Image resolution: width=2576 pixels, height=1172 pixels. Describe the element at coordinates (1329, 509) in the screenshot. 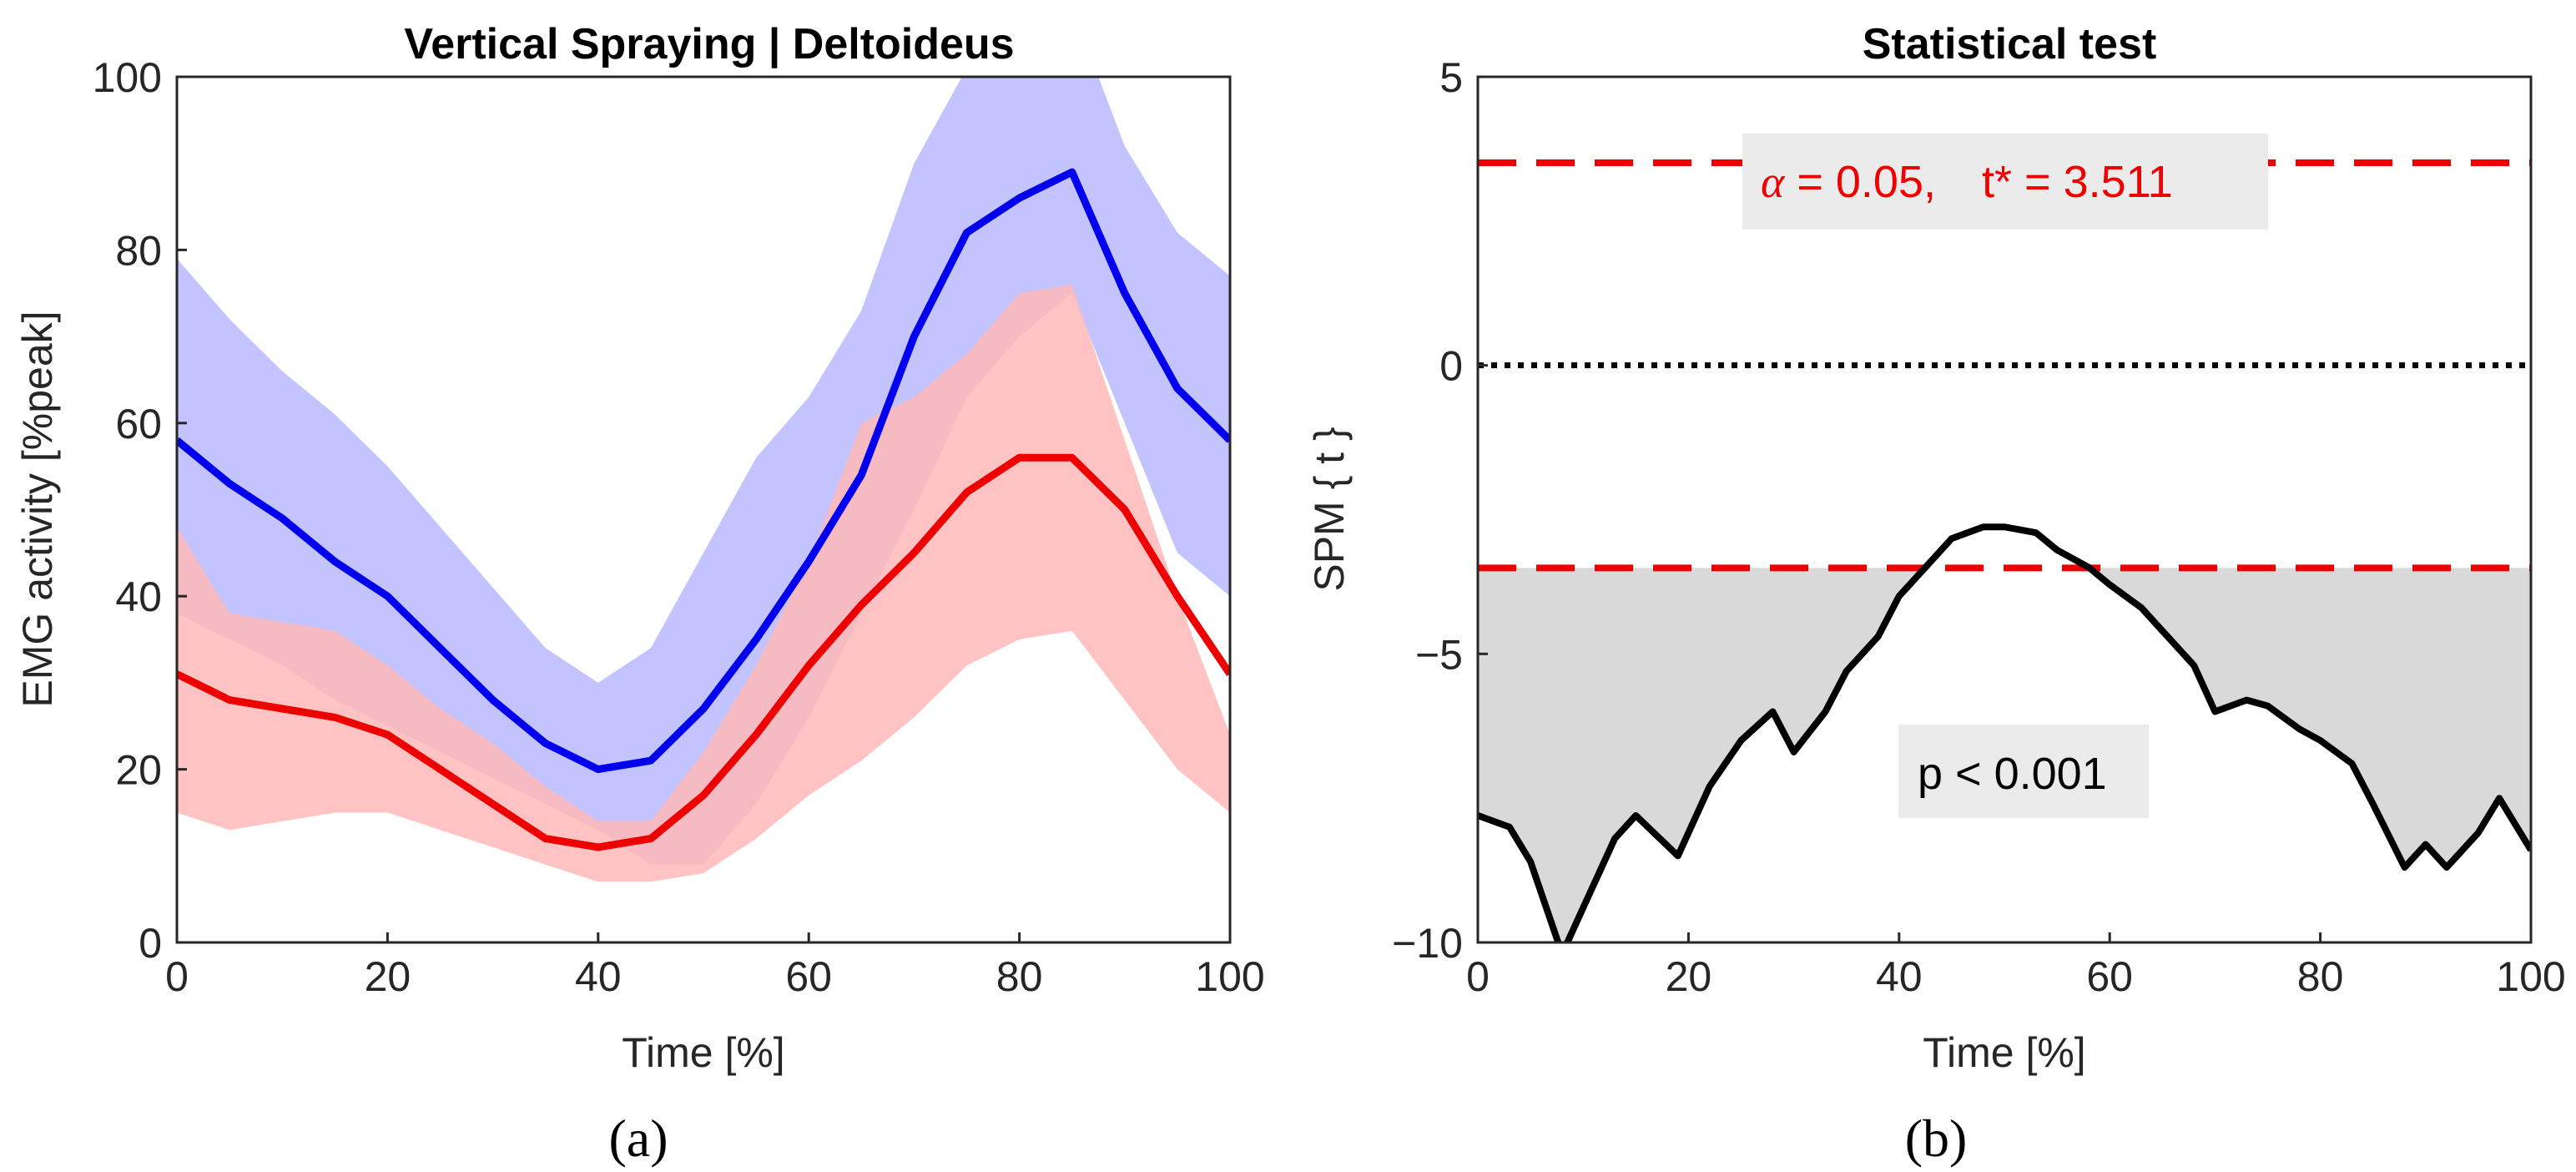

I see `panel-b-y-axis-label: SPM { t }` at that location.